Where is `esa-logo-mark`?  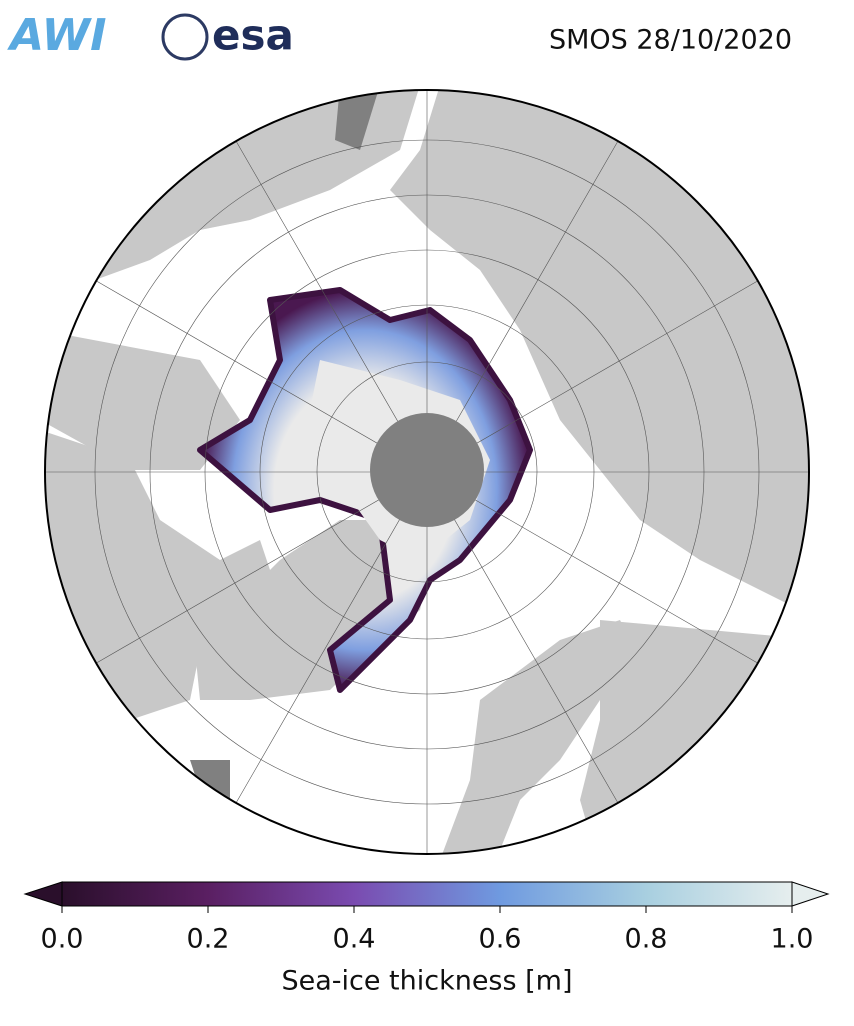 esa-logo-mark is located at coordinates (185, 37).